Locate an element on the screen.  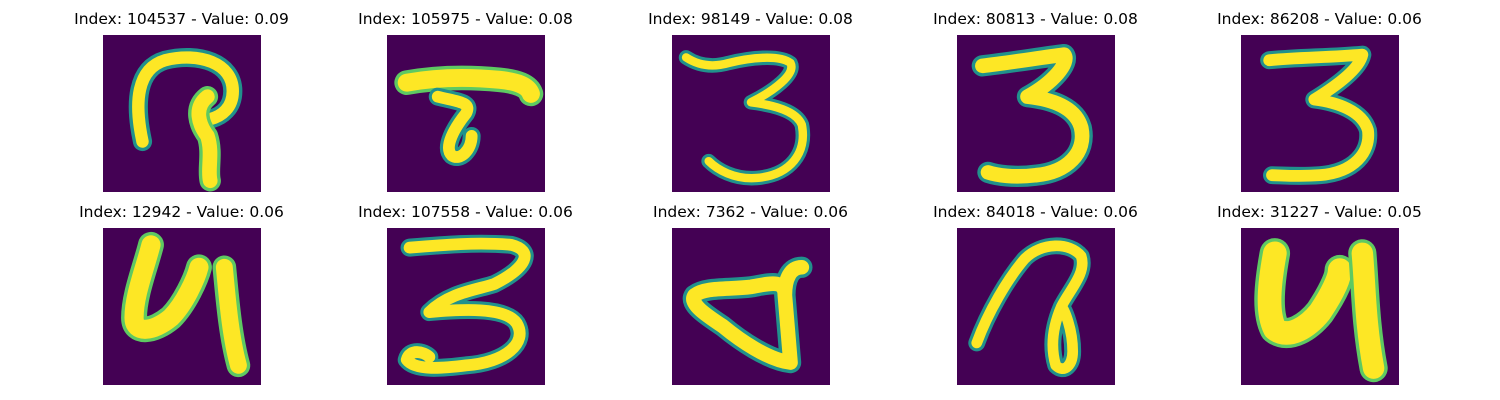
panel-4: Index: 80813 - Value: 0.08 is located at coordinates (1035, 101).